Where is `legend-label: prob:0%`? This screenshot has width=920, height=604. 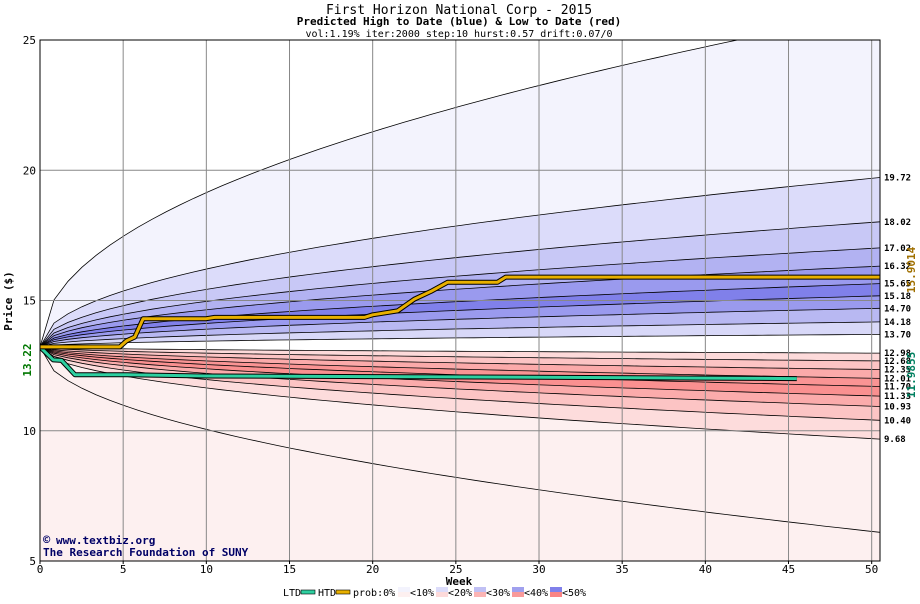 legend-label: prob:0% is located at coordinates (374, 593).